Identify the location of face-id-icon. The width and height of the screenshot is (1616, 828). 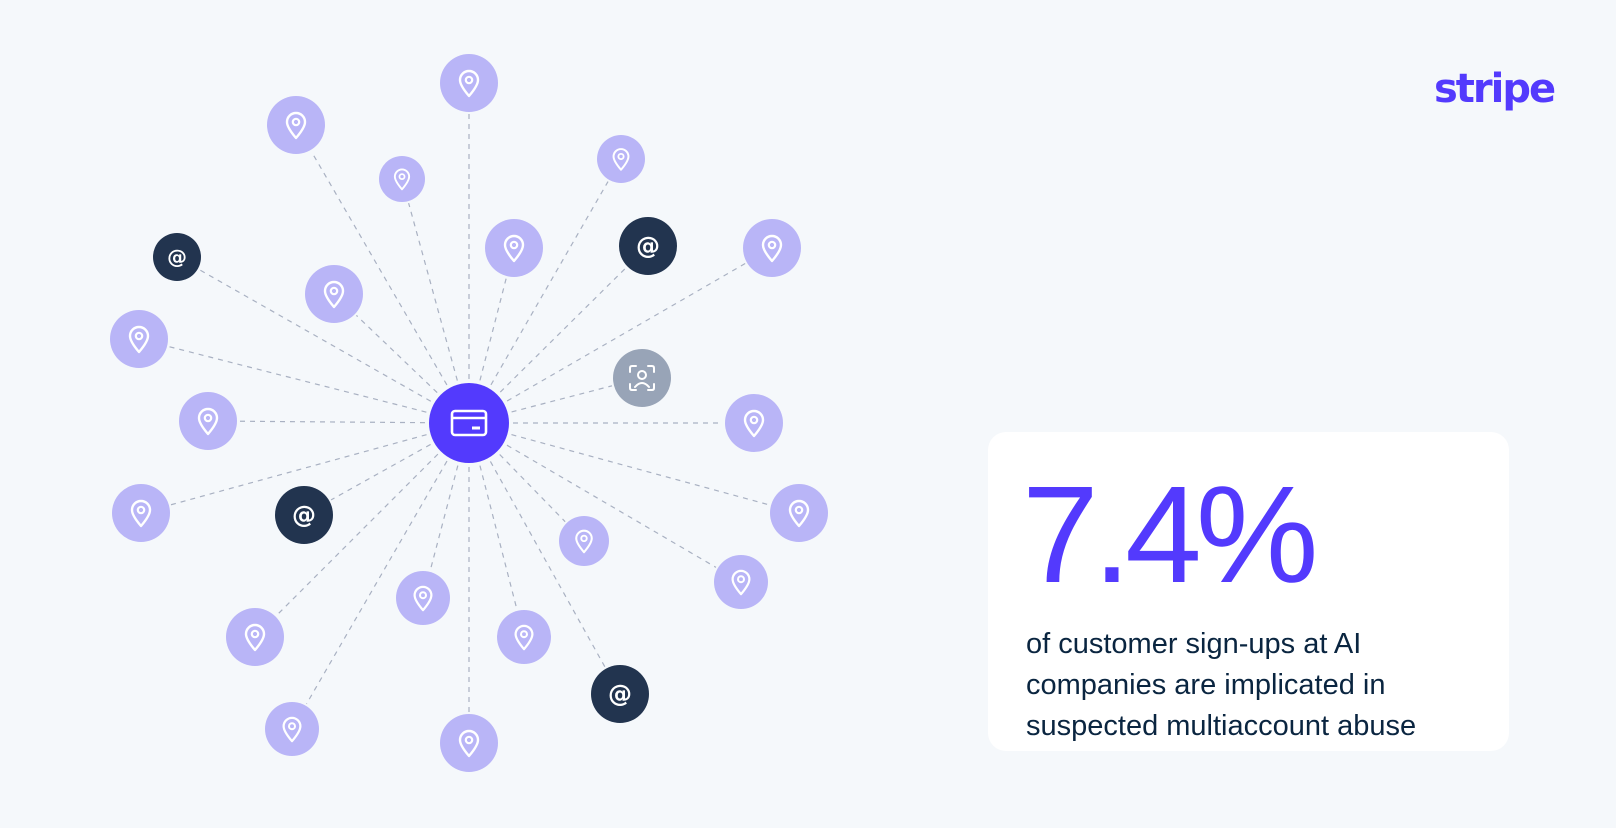
(642, 378).